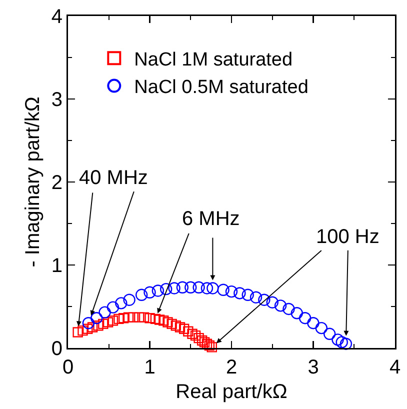  Describe the element at coordinates (56, 266) in the screenshot. I see `y-tick-label: 1` at that location.